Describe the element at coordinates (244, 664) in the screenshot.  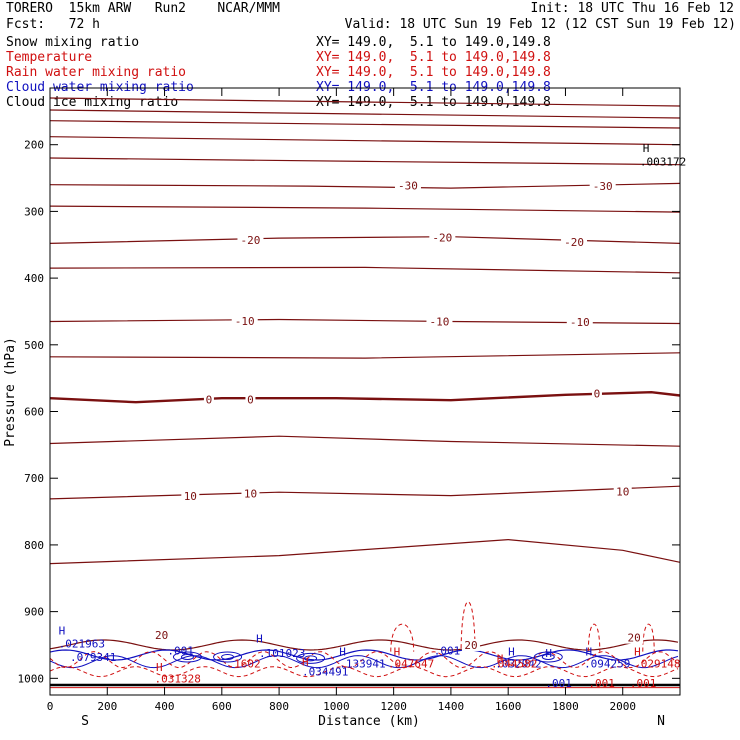
I see `extremum-label: .1602` at that location.